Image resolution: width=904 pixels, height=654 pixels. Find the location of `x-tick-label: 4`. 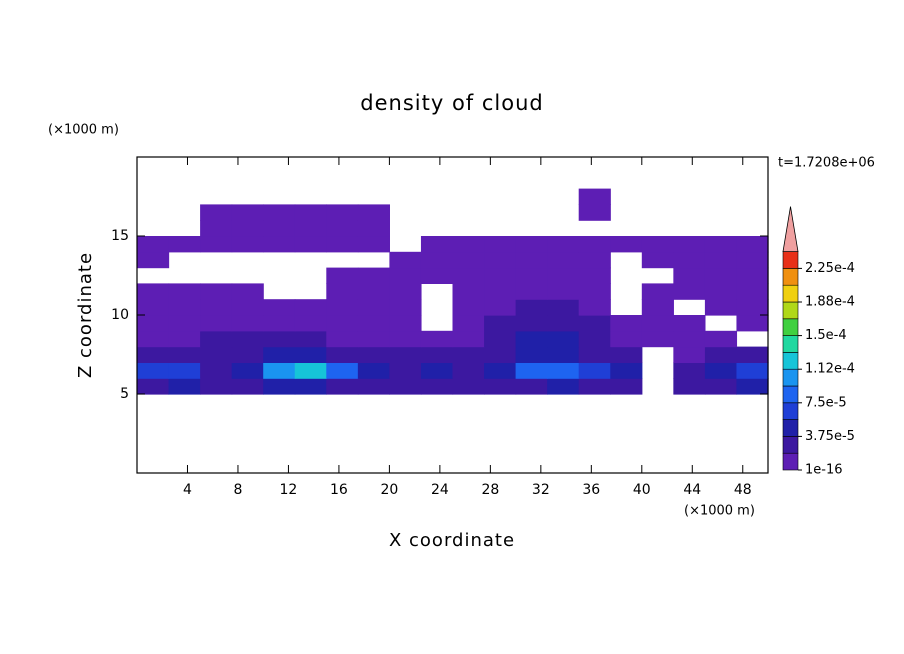

x-tick-label: 4 is located at coordinates (187, 490).